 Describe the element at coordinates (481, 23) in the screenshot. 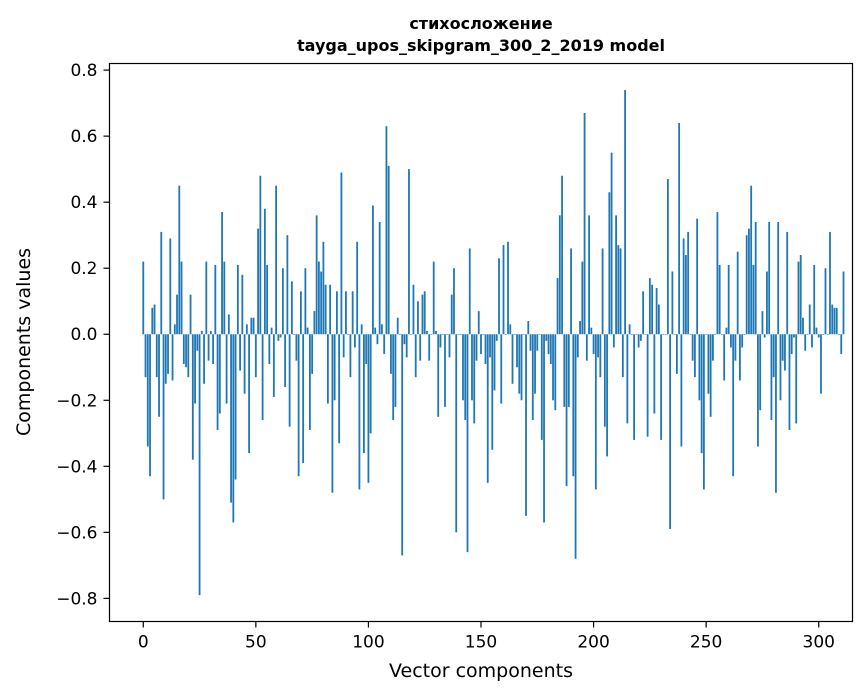

I see `chart-title: стихосложение` at that location.